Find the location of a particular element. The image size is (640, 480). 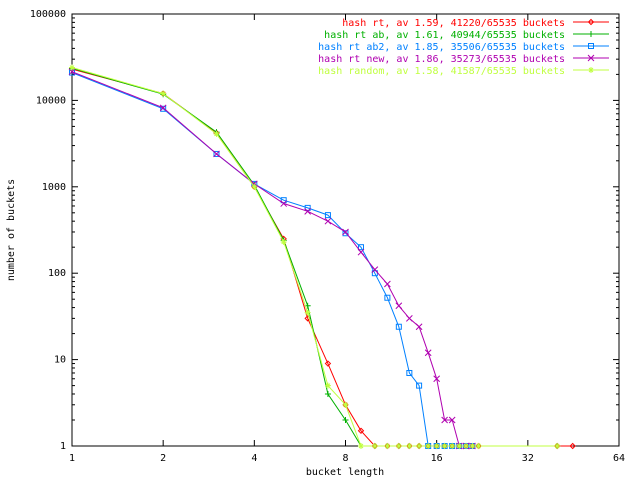

y-axis-label: number of buckets is located at coordinates (11, 230).